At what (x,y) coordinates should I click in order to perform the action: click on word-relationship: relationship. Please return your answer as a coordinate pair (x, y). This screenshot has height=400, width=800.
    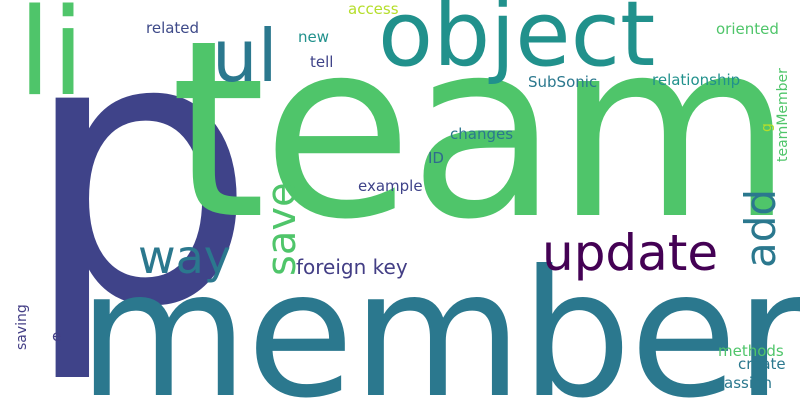
    Looking at the image, I should click on (696, 80).